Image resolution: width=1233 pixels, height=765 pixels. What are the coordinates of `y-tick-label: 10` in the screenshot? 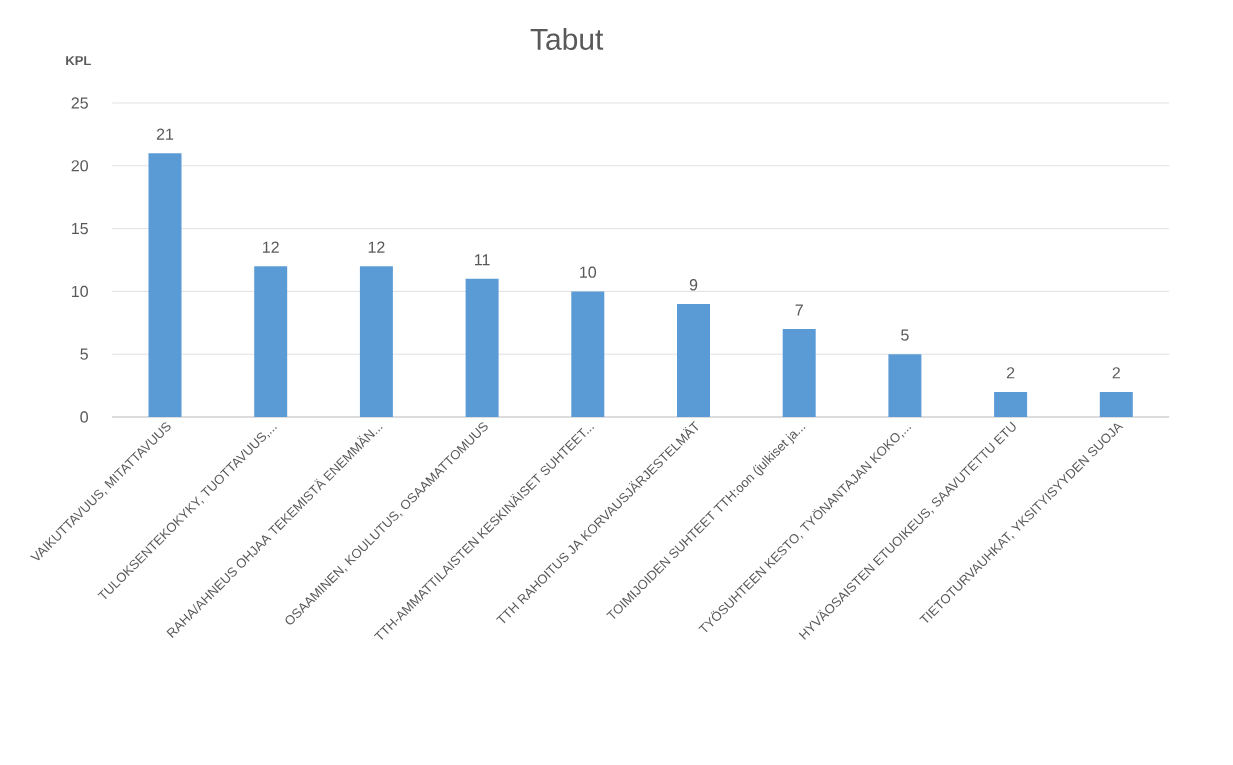 It's located at (80, 291).